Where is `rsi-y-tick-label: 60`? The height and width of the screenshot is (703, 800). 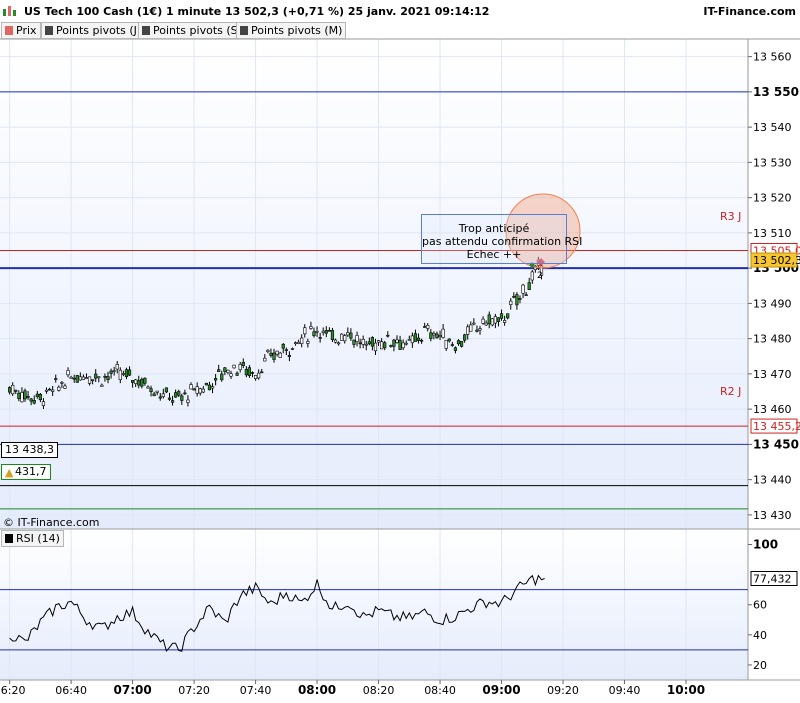
rsi-y-tick-label: 60 is located at coordinates (760, 605).